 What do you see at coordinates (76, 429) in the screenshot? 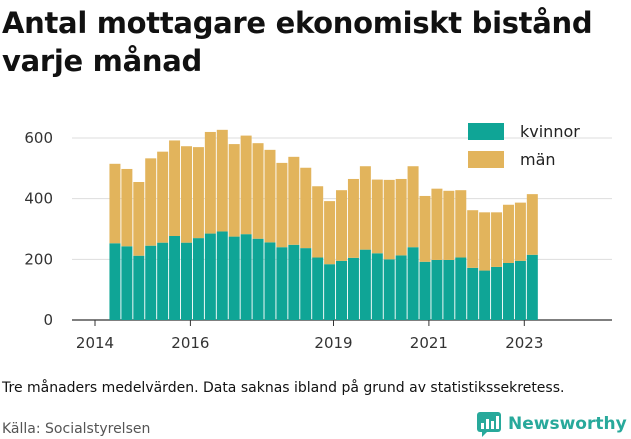
I see `source-text: Källa: Socialstyrelsen` at bounding box center [76, 429].